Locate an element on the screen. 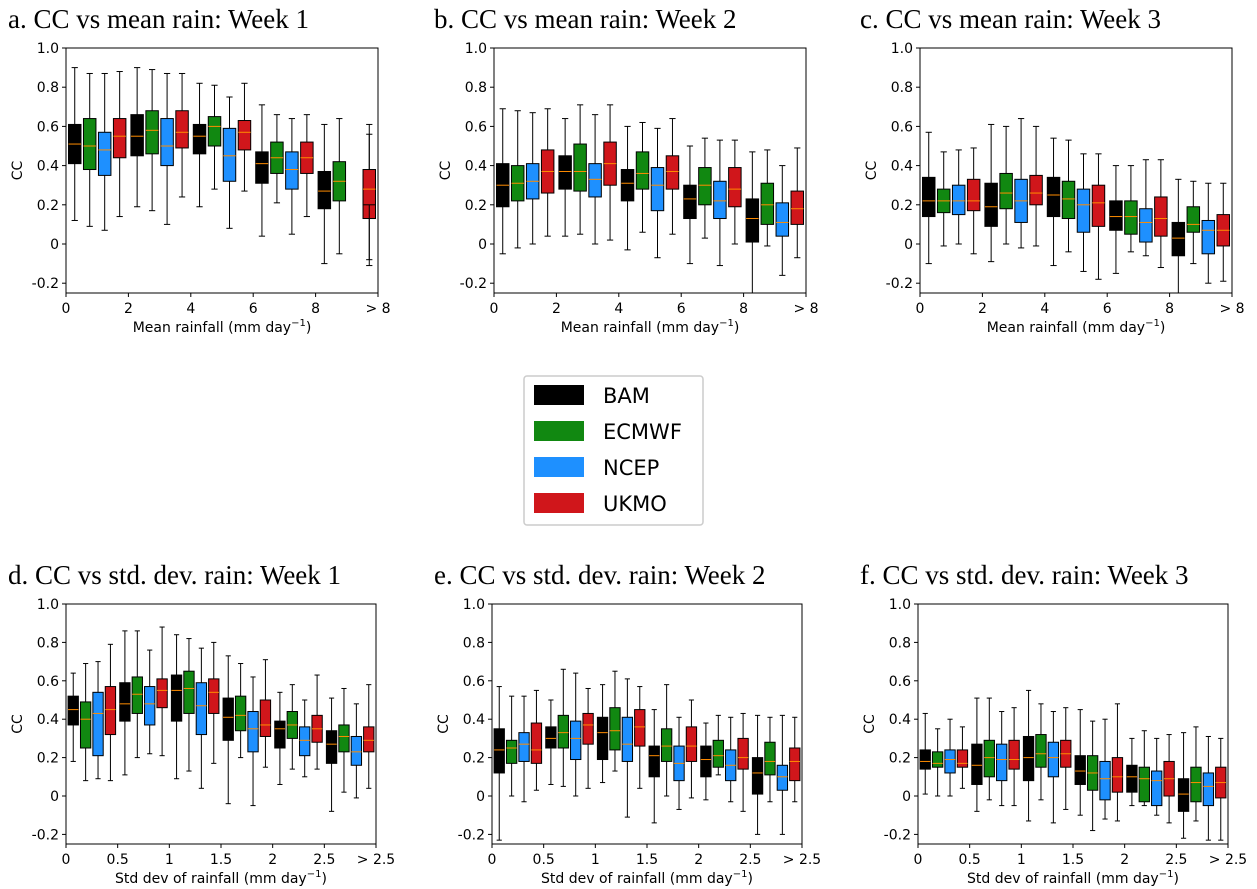 This screenshot has height=889, width=1257. y-tick-label: 0.2 is located at coordinates (474, 759).